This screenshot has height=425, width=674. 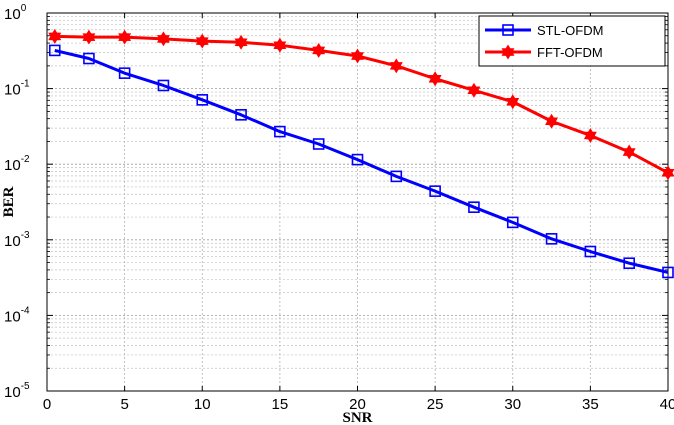 What do you see at coordinates (25, 84) in the screenshot?
I see `y-tick-exponent: -1` at bounding box center [25, 84].